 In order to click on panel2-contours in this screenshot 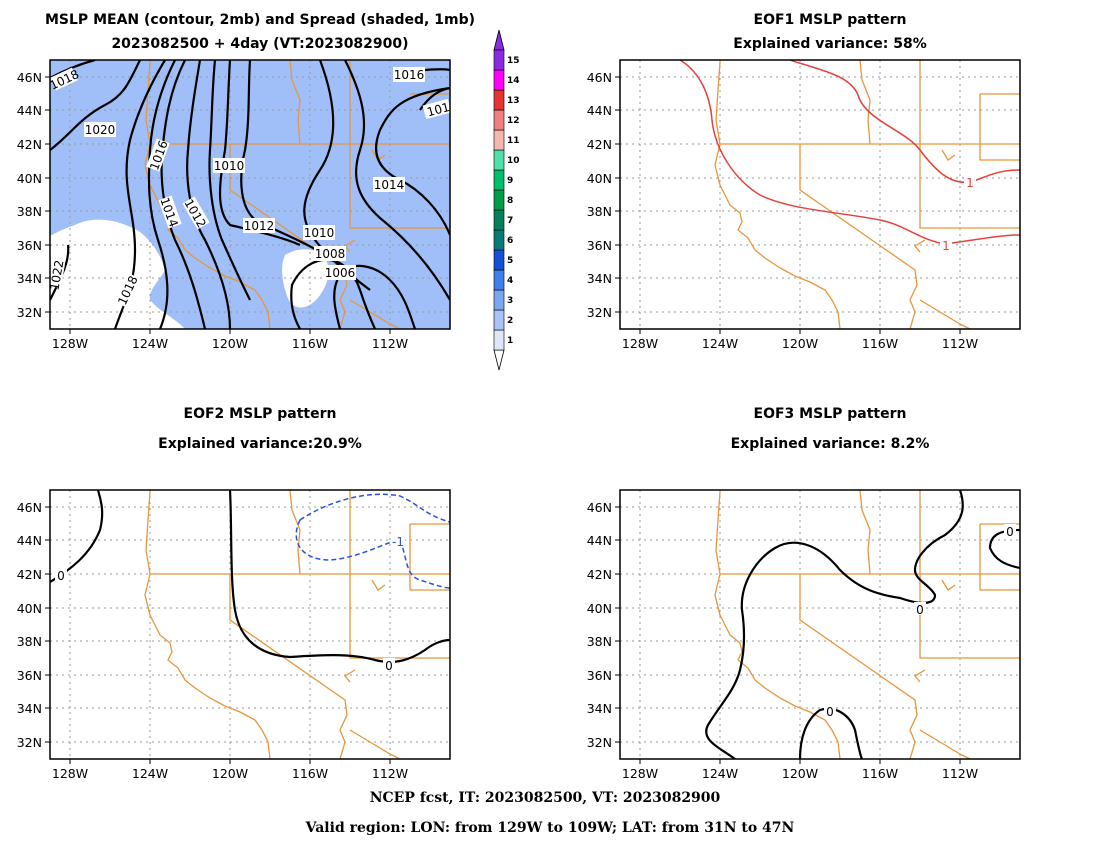, I will do `click(849, 152)`.